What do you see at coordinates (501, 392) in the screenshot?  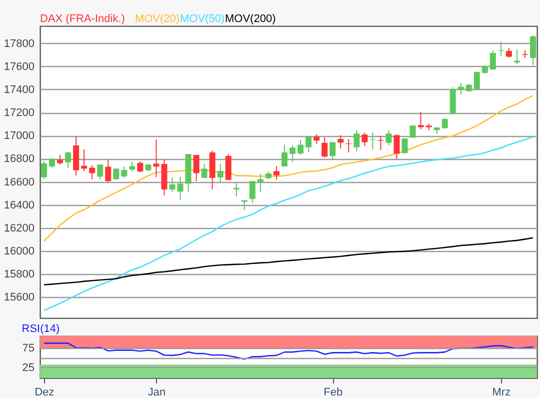 I see `x-tick-label: Mrz` at bounding box center [501, 392].